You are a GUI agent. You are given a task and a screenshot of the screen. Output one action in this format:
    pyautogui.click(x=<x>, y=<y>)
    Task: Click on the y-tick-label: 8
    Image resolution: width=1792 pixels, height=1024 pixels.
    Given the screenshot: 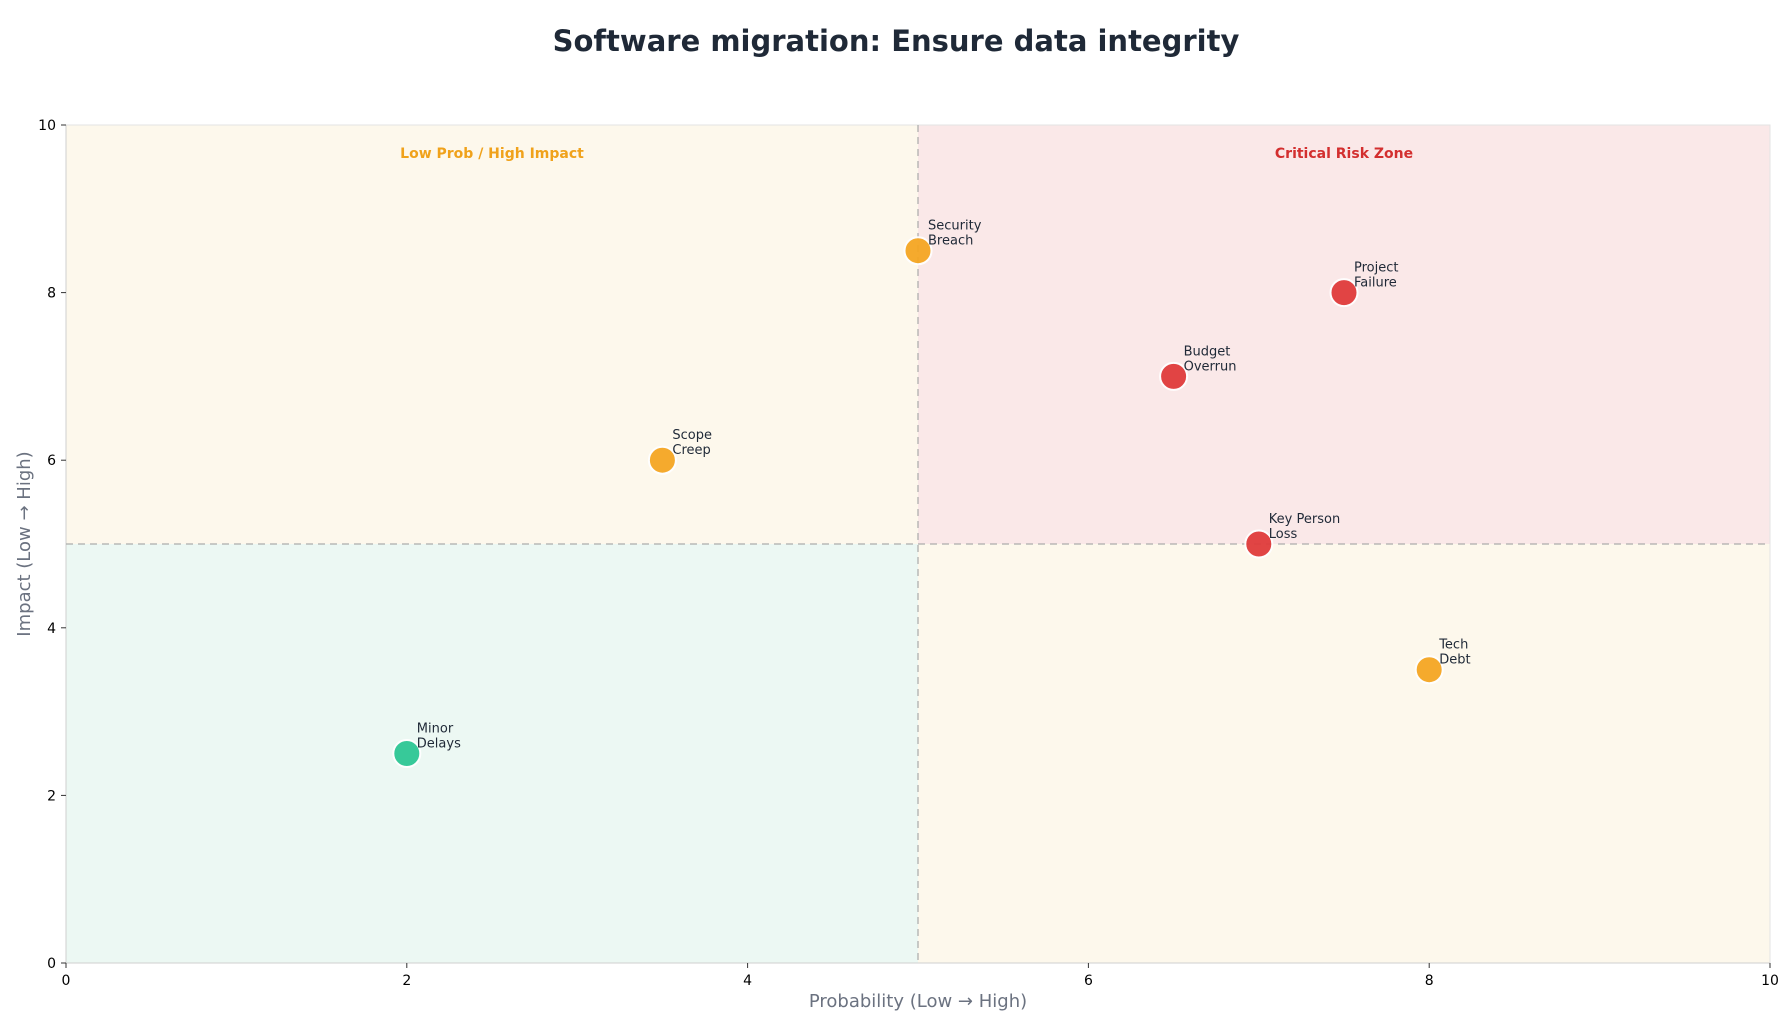 What is the action you would take?
    pyautogui.click(x=51, y=294)
    